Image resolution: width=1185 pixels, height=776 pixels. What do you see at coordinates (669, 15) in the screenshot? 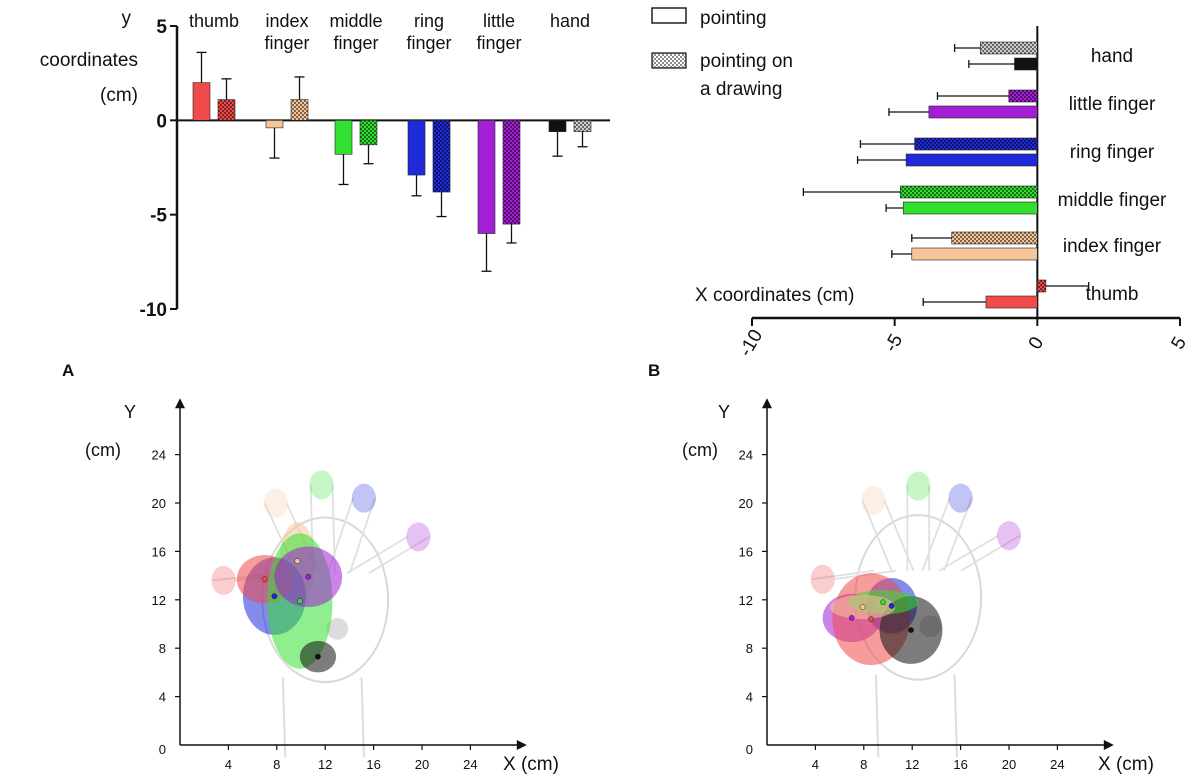
I see `legend-swatch-pointing` at bounding box center [669, 15].